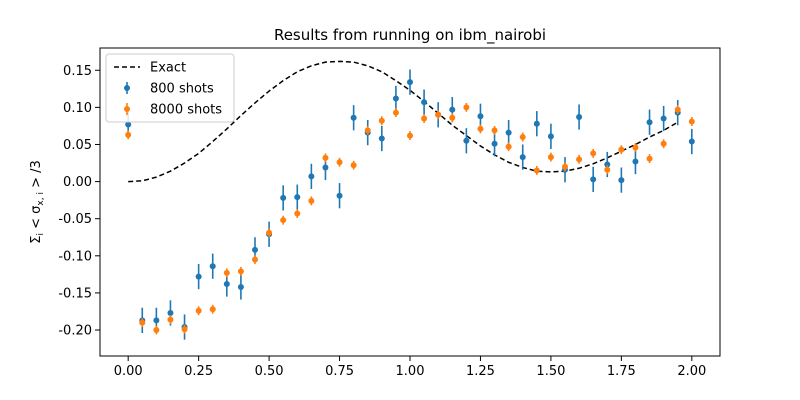 The height and width of the screenshot is (400, 800). What do you see at coordinates (168, 68) in the screenshot?
I see `legend-label: Exact` at bounding box center [168, 68].